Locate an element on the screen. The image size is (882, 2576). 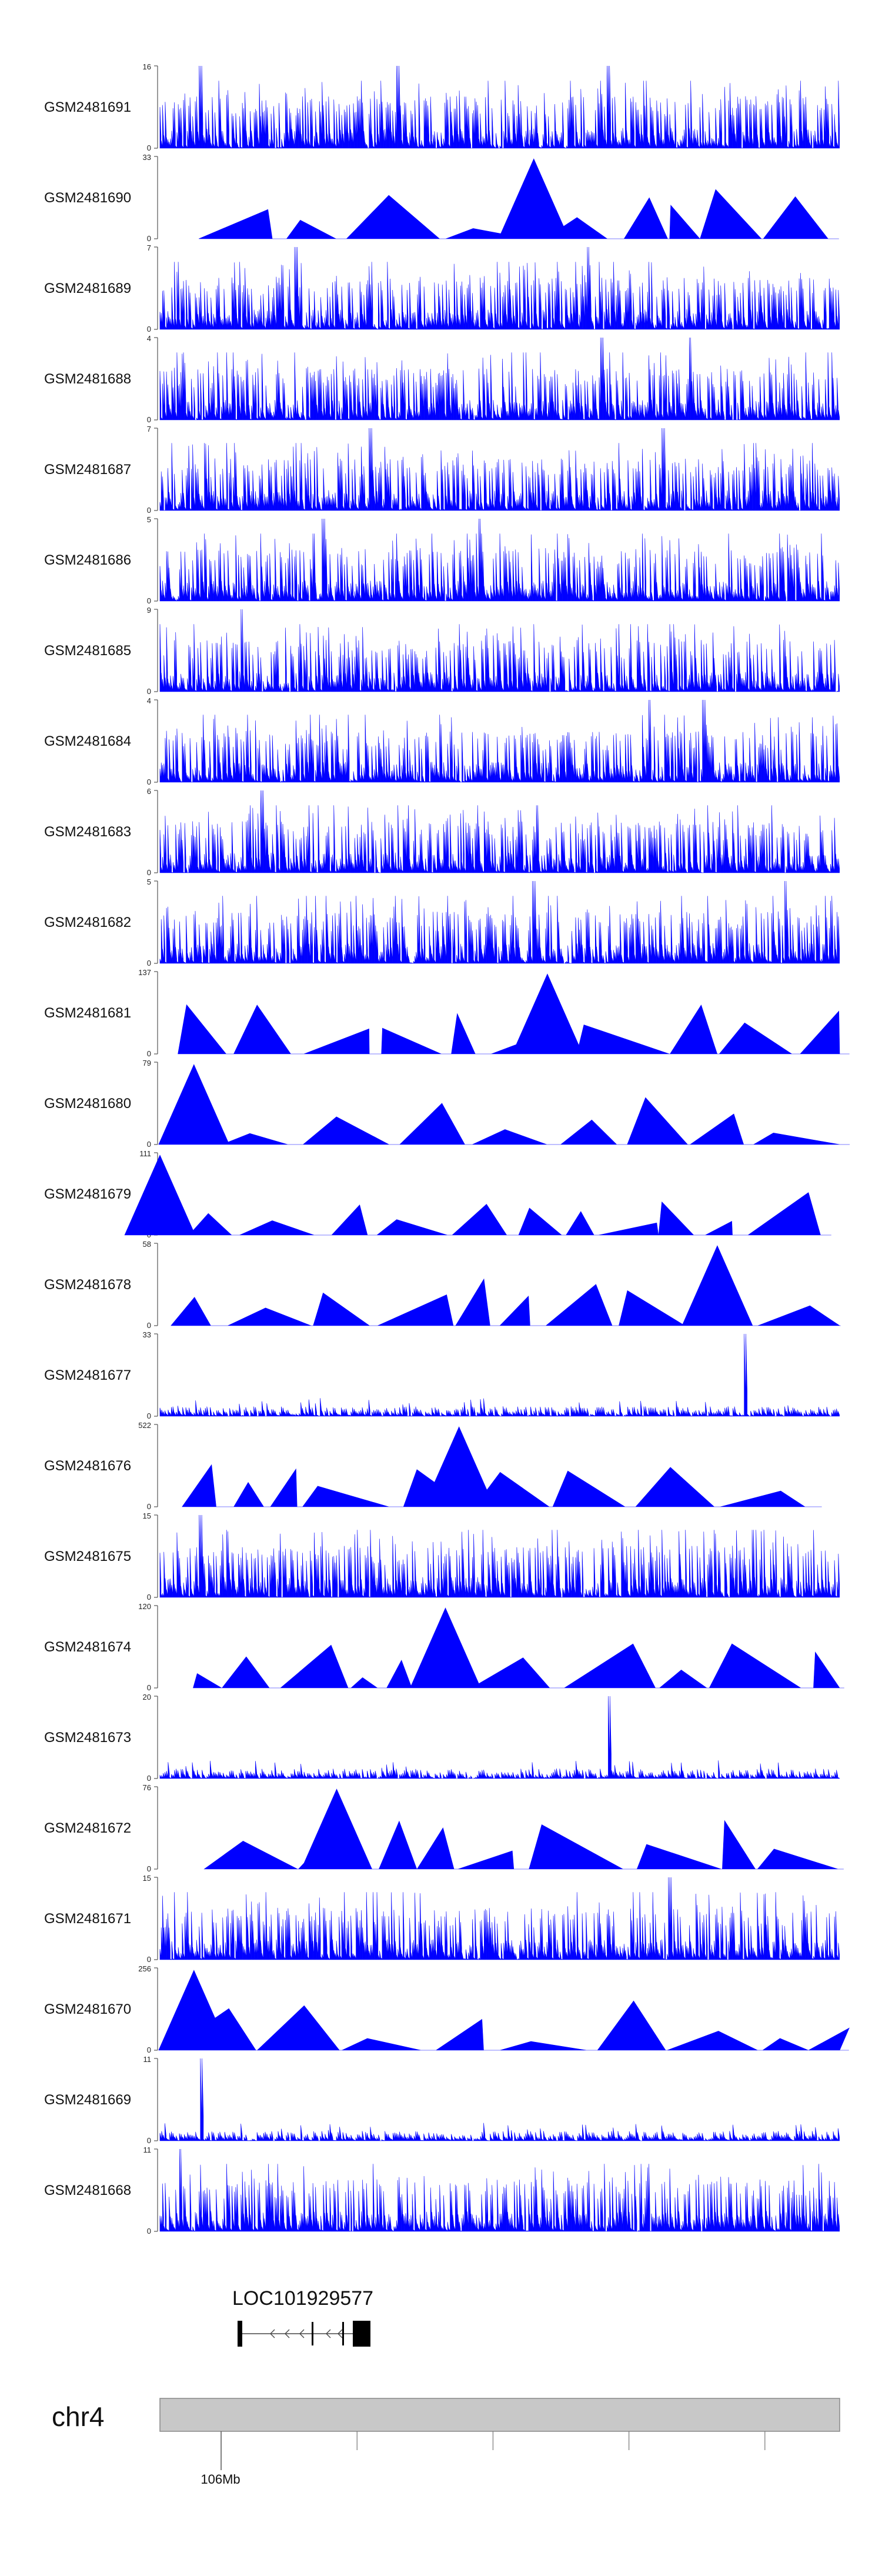
track-ymax-label: 9 is located at coordinates (149, 610).